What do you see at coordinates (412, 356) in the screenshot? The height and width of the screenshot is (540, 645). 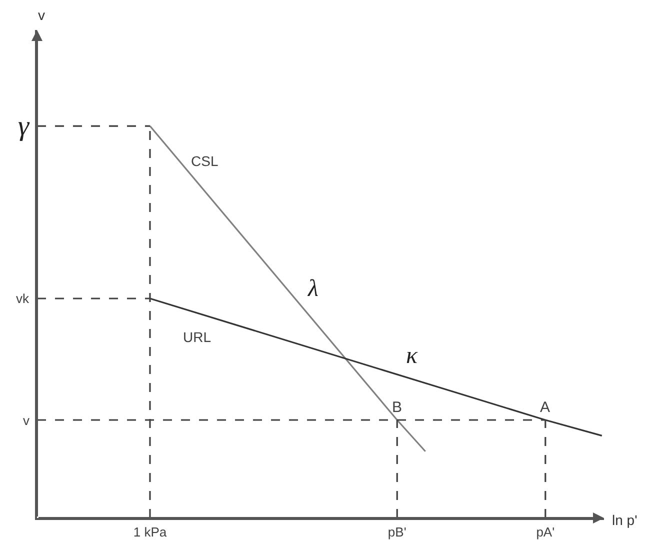 I see `annotation: κ` at bounding box center [412, 356].